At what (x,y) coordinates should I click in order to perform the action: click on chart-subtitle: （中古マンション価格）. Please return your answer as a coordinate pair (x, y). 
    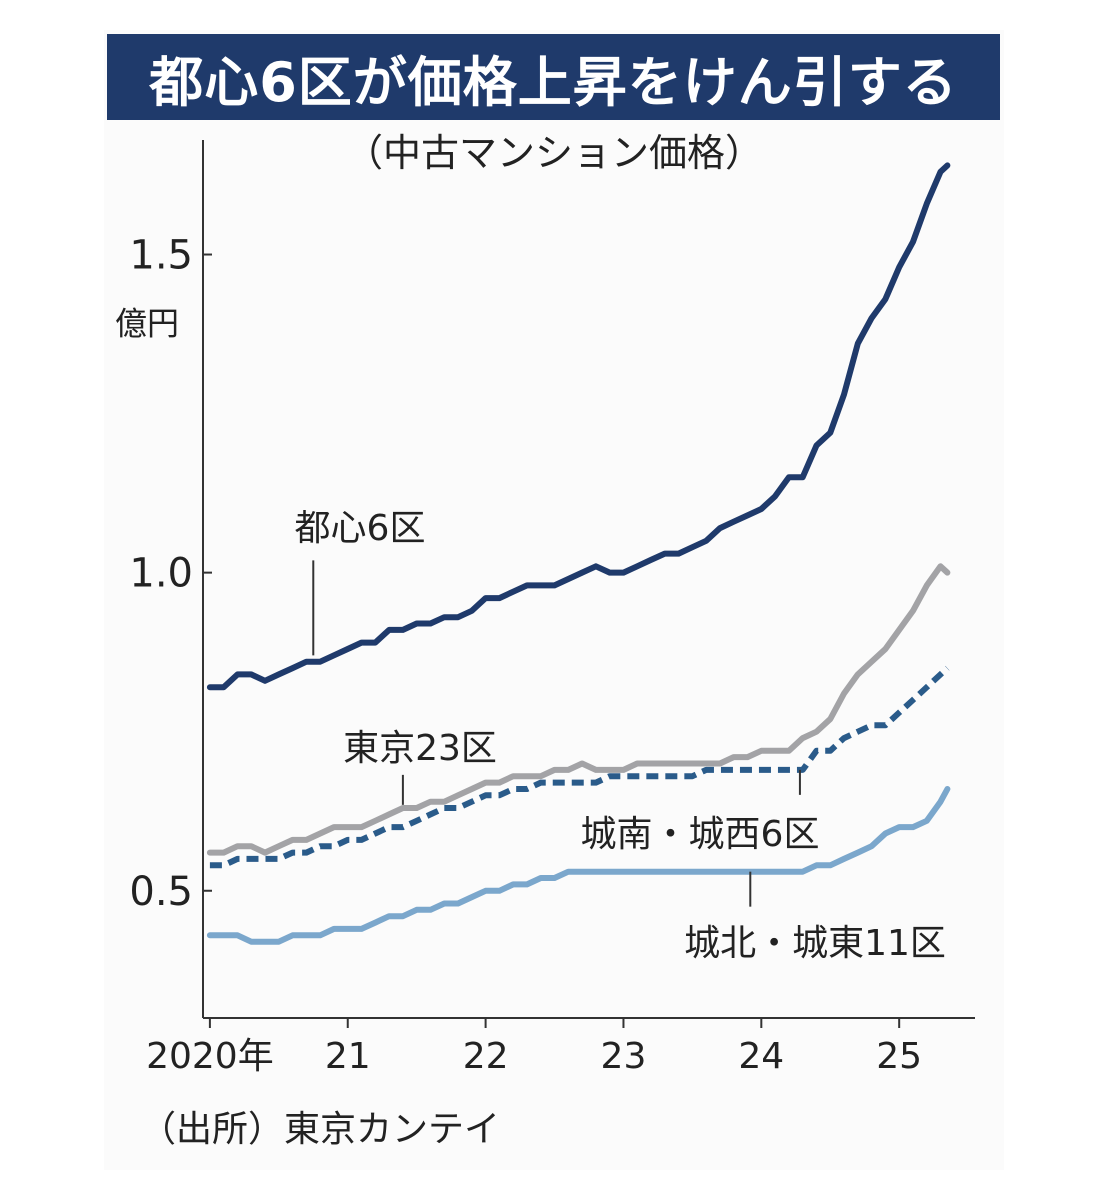
    Looking at the image, I should click on (553, 153).